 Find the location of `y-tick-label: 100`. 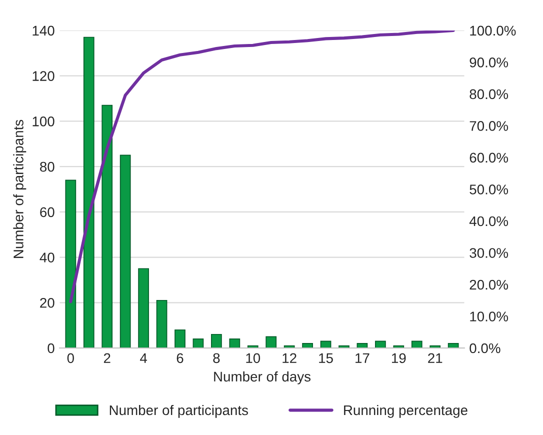

y-tick-label: 100 is located at coordinates (43, 121).